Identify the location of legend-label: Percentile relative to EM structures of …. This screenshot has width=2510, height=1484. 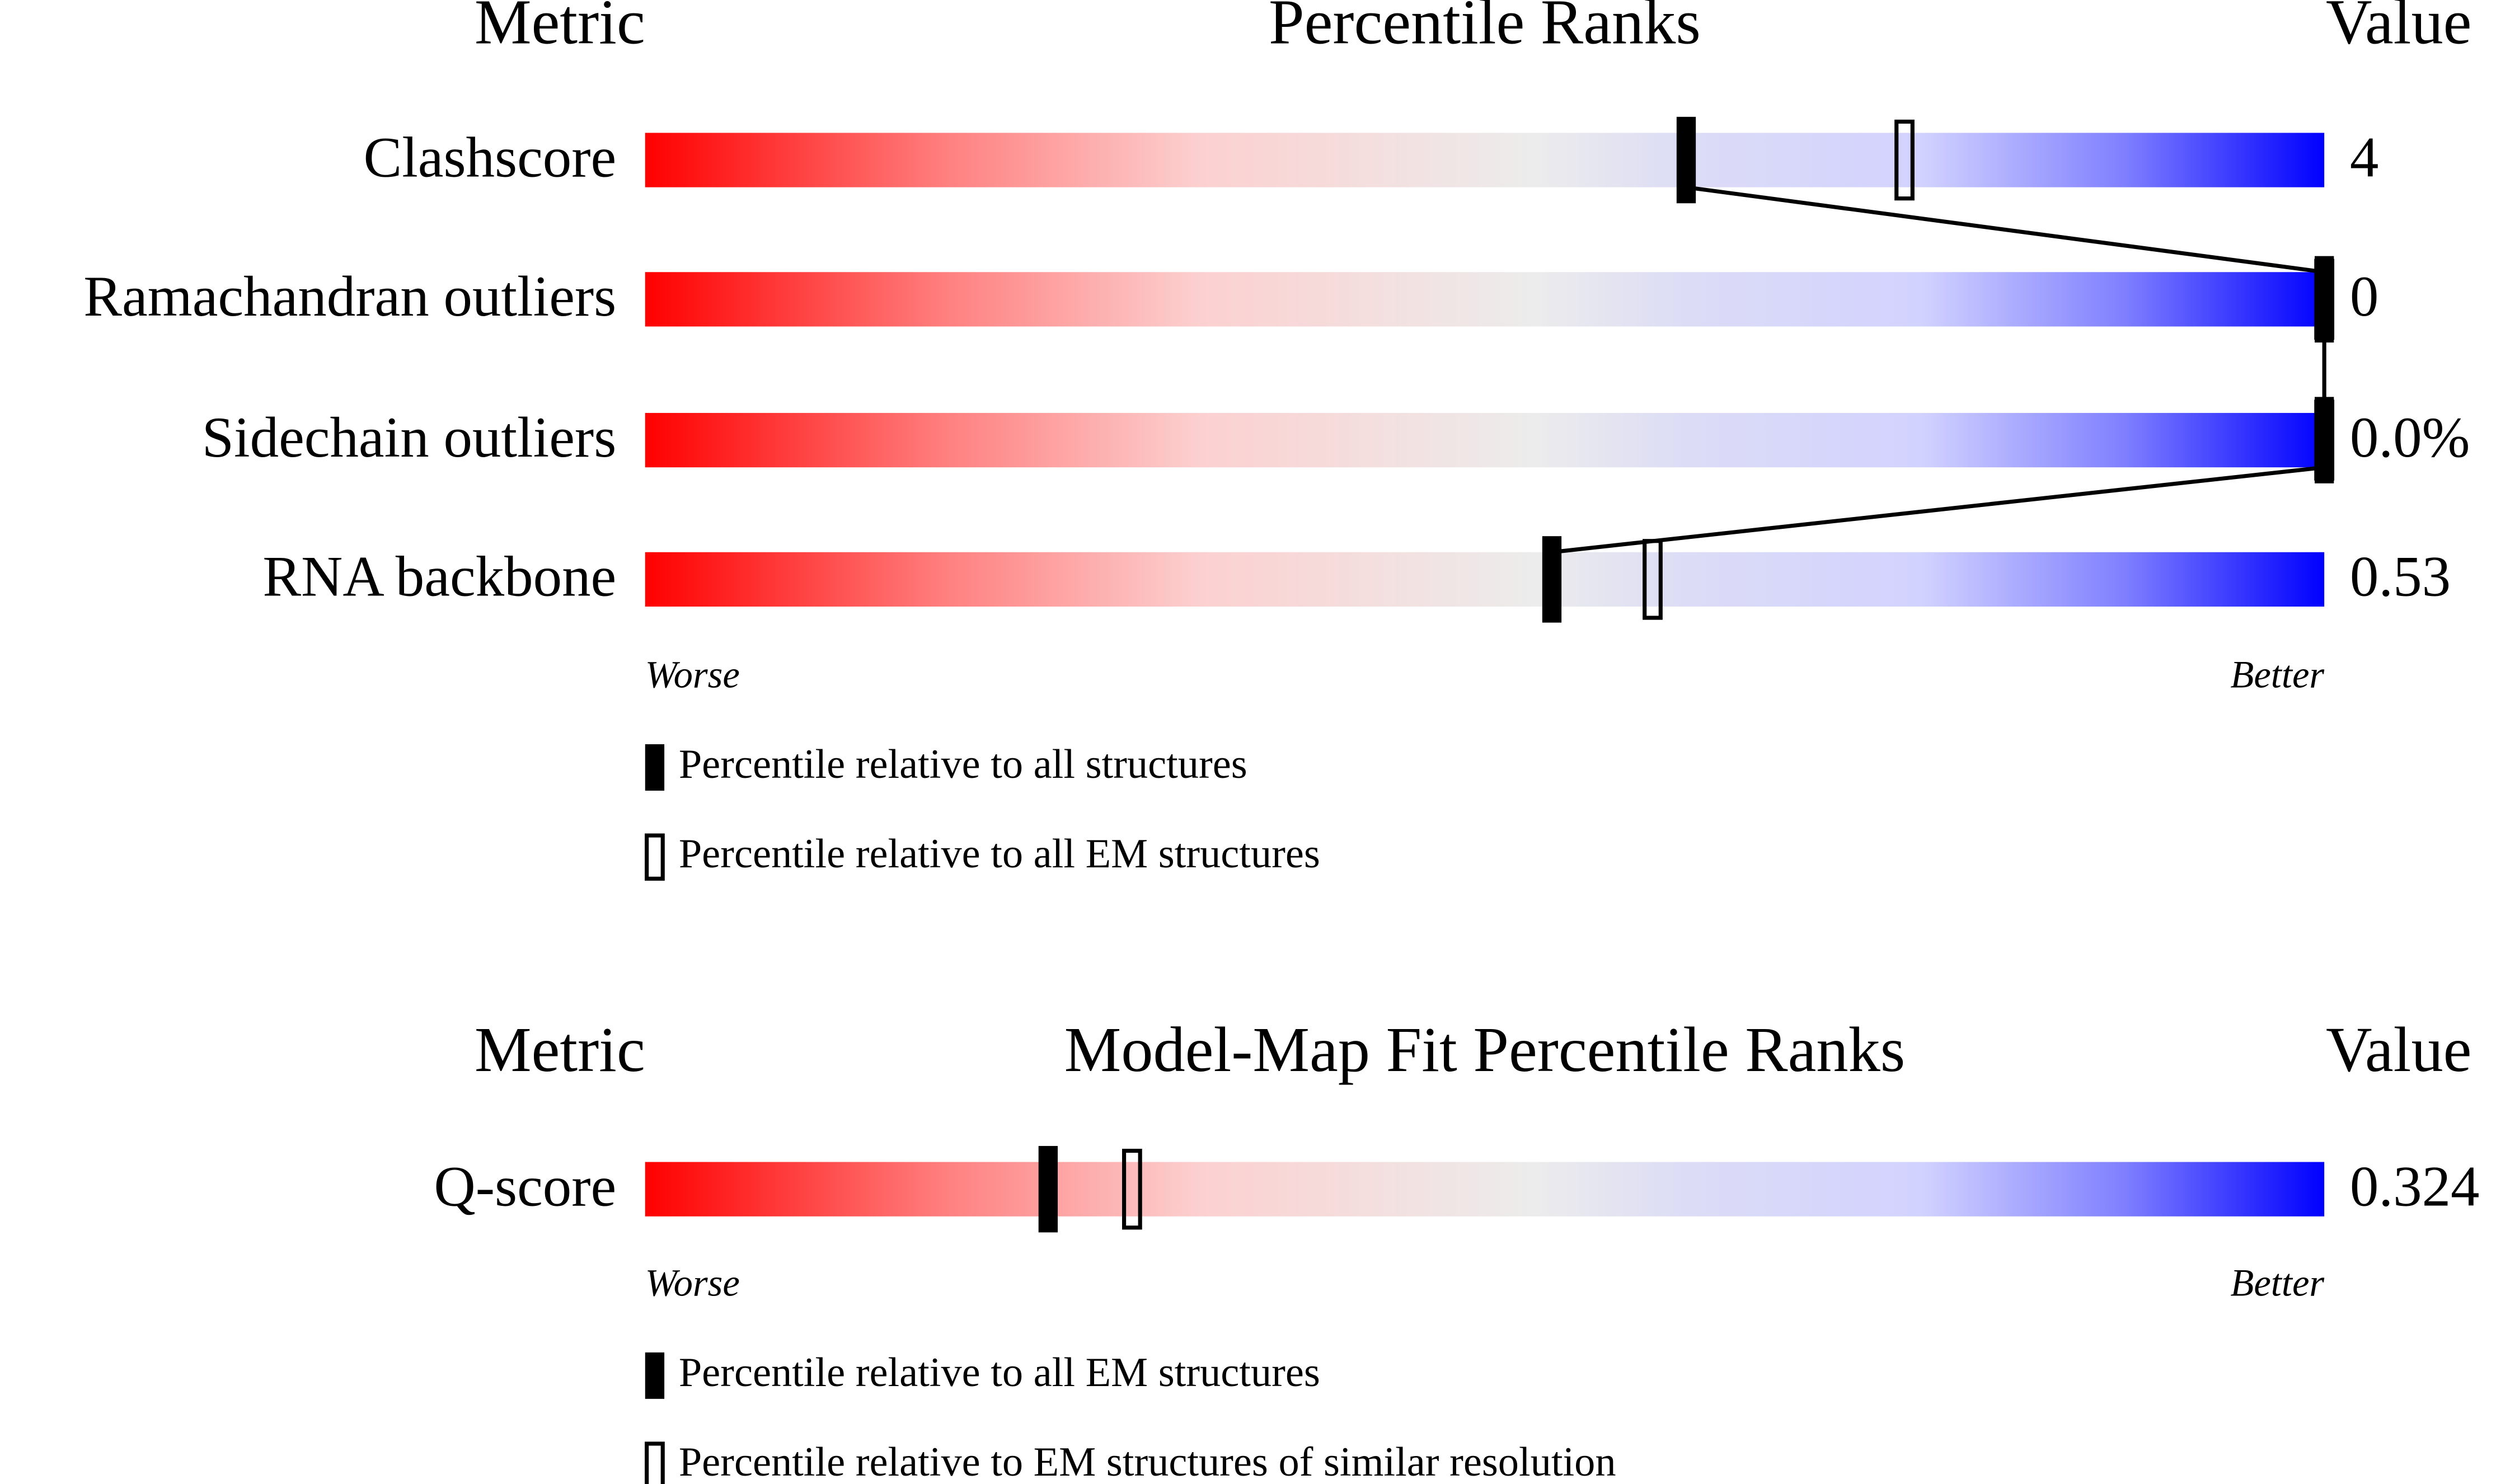
(1147, 1461).